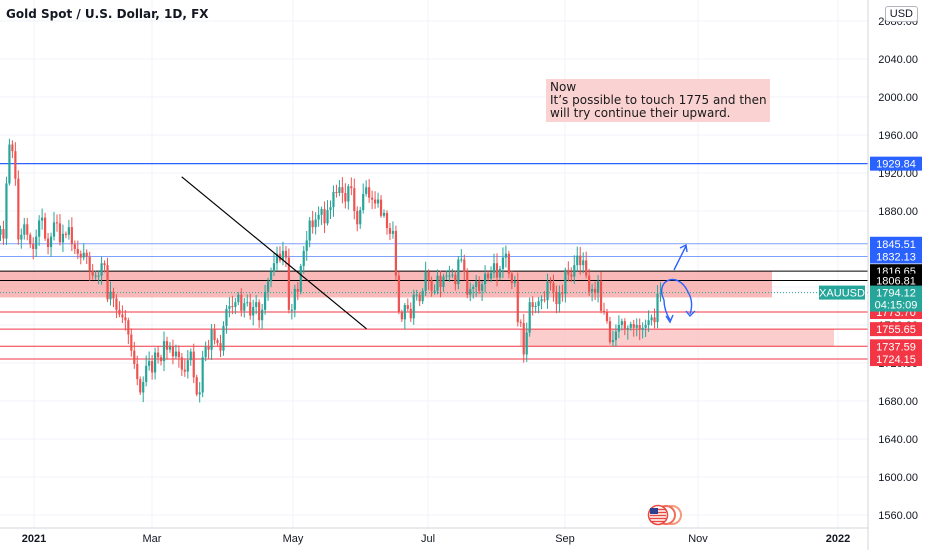 This screenshot has width=932, height=550. I want to click on symbol-tag: XAUUSD, so click(842, 294).